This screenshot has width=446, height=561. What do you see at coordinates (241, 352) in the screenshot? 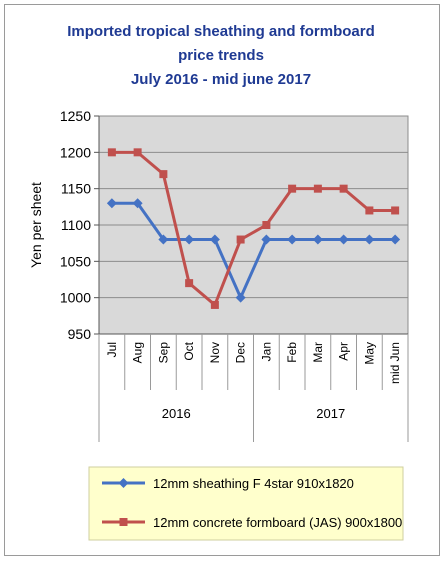
I see `x-tick-label: Dec` at bounding box center [241, 352].